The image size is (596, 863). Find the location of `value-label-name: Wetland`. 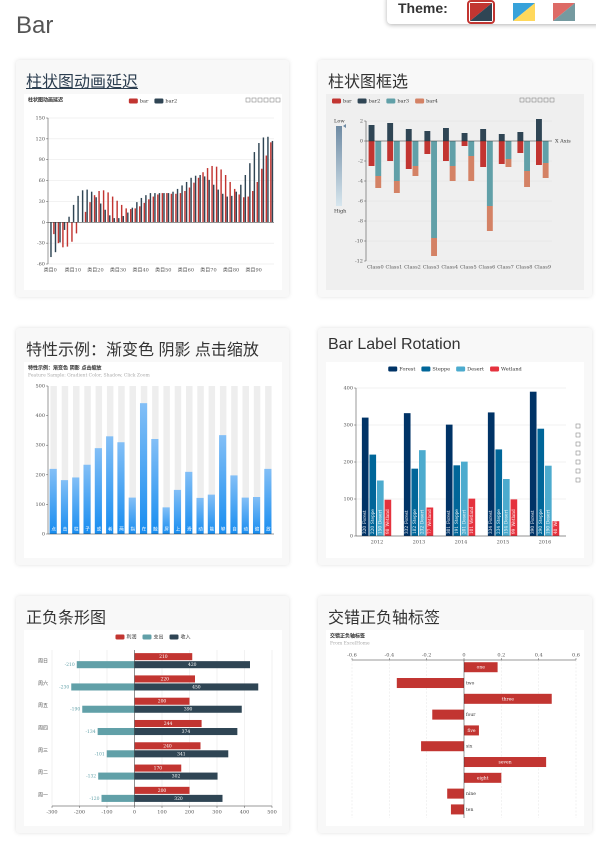

value-label-name: Wetland is located at coordinates (471, 515).